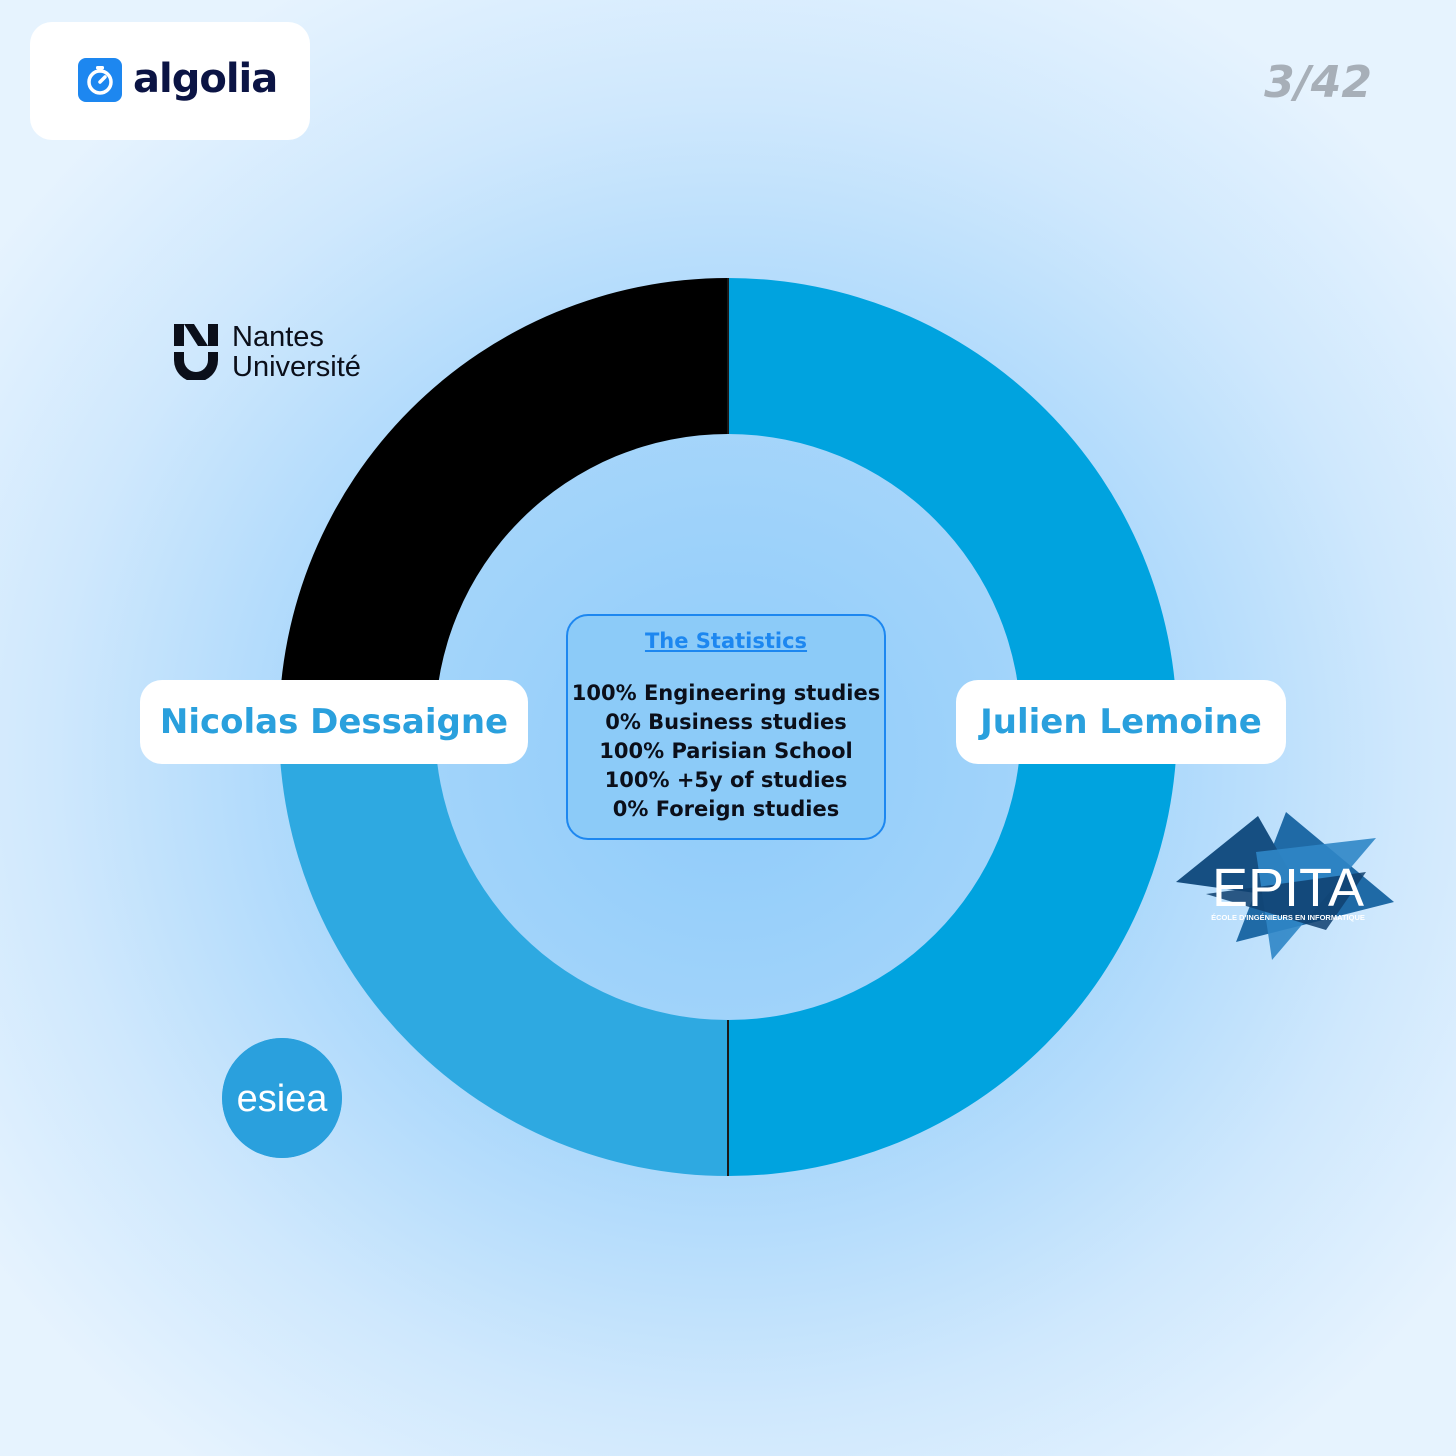  I want to click on statistic-line: 100% Parisian School, so click(726, 751).